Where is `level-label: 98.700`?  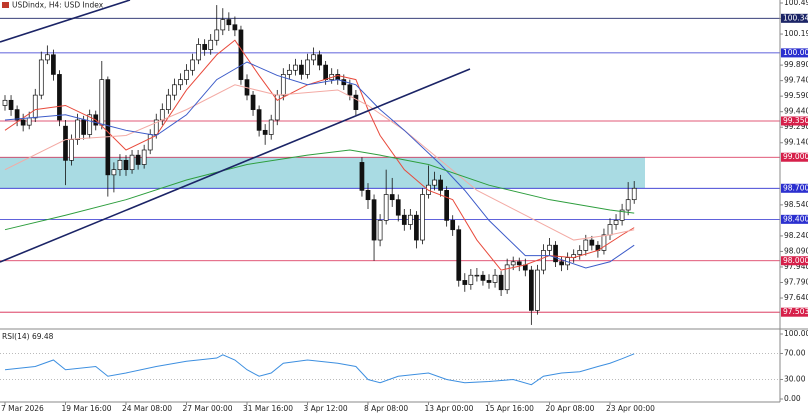
level-label: 98.700 is located at coordinates (795, 187).